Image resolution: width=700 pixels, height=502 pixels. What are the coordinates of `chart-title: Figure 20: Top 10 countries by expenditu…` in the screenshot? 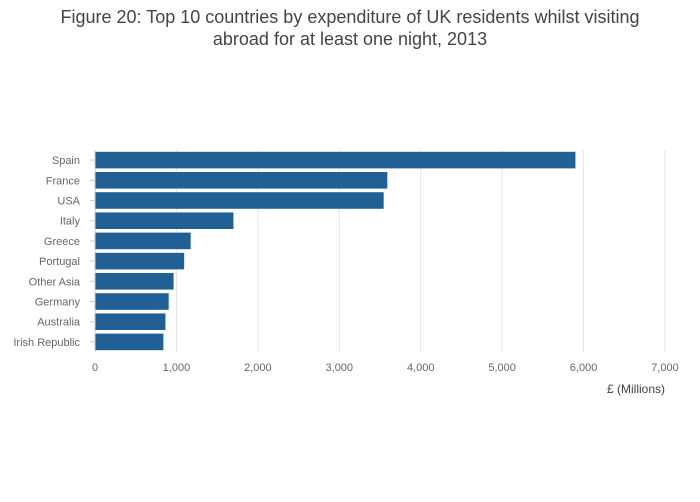 It's located at (350, 28).